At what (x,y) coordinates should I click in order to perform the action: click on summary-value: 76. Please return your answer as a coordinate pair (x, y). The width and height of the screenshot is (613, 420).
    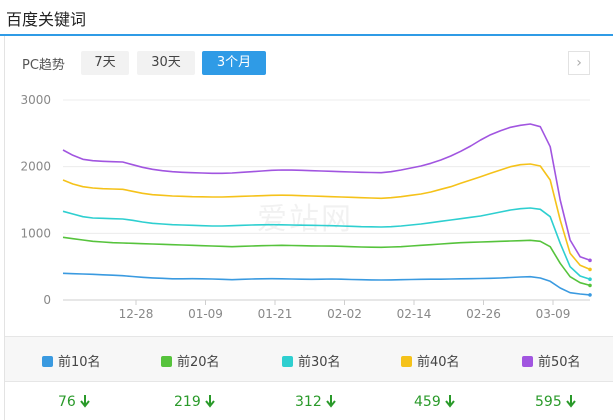
    Looking at the image, I should click on (67, 402).